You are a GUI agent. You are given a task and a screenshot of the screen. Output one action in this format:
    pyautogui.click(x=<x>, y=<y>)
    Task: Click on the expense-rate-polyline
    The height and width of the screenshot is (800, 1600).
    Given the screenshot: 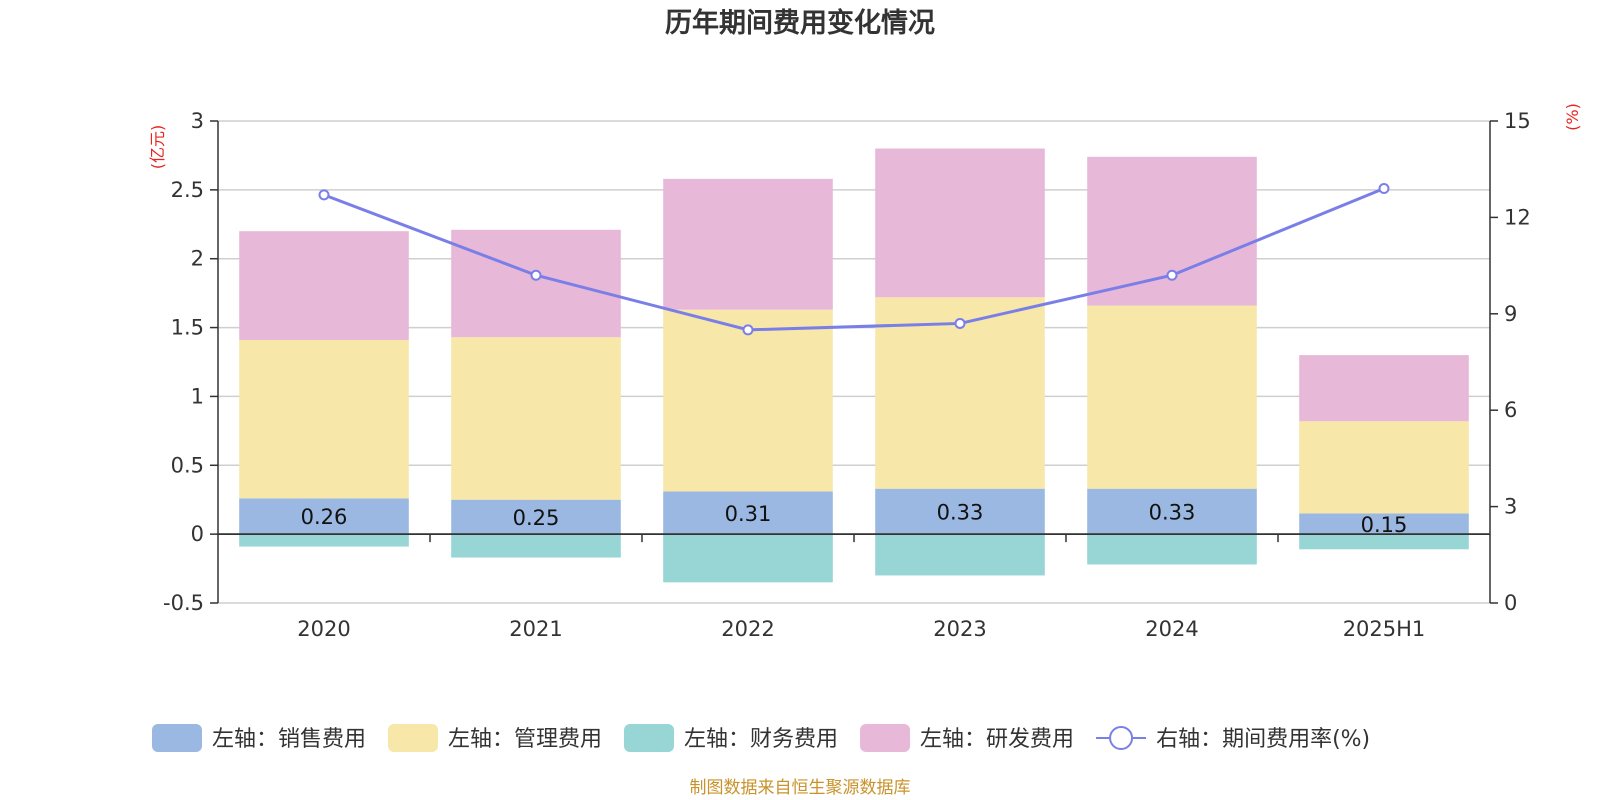 What is the action you would take?
    pyautogui.click(x=854, y=259)
    